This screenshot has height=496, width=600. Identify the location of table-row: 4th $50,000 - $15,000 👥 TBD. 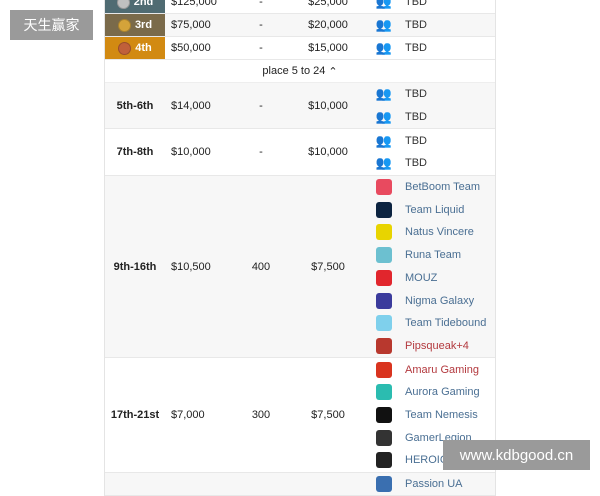
(300, 48).